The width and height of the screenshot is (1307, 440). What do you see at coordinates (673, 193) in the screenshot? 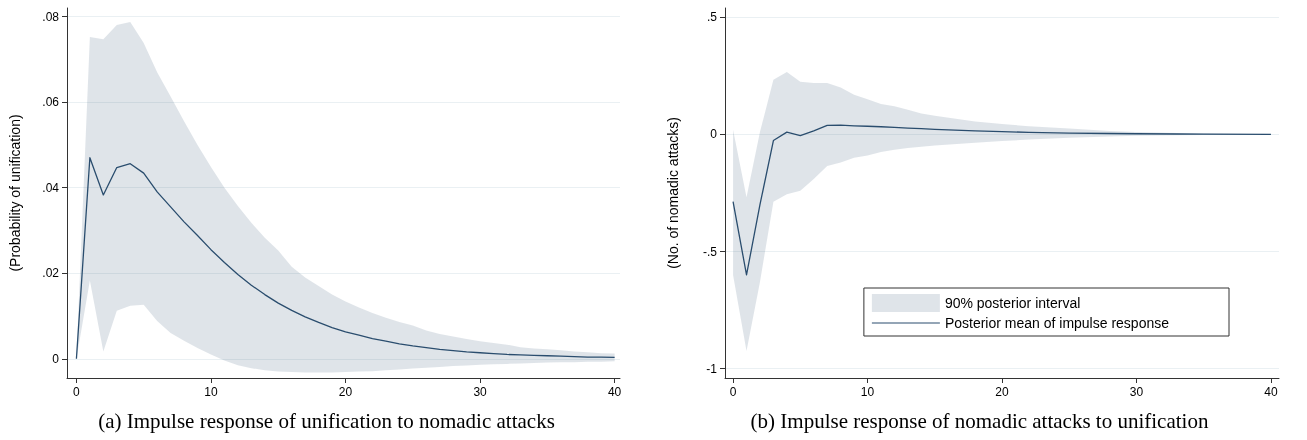
I see `y-axis-title: (No. of nomadic attacks)` at bounding box center [673, 193].